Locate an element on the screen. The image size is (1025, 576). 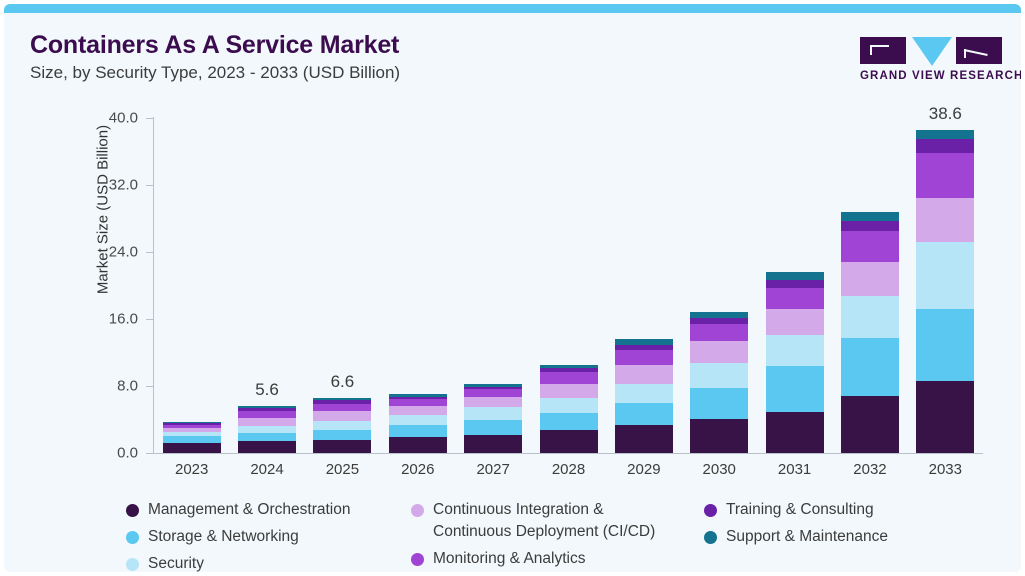
bar-2025 is located at coordinates (342, 425).